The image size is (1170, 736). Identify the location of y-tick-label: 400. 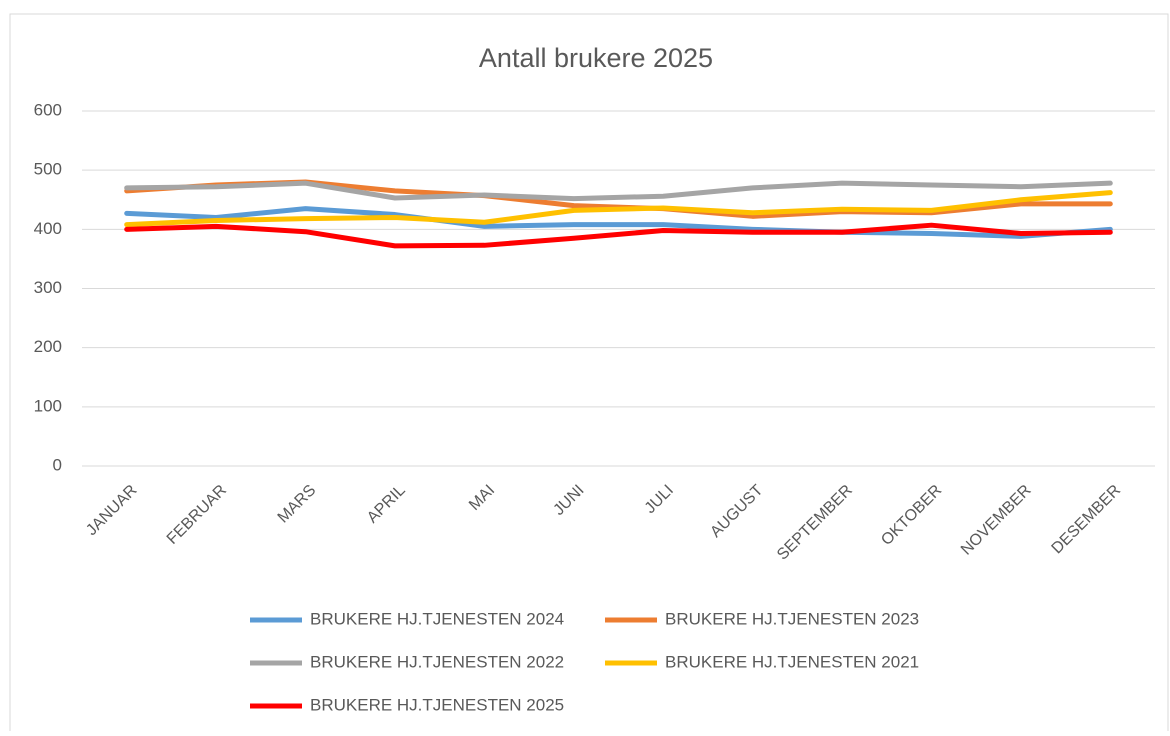
(48, 228).